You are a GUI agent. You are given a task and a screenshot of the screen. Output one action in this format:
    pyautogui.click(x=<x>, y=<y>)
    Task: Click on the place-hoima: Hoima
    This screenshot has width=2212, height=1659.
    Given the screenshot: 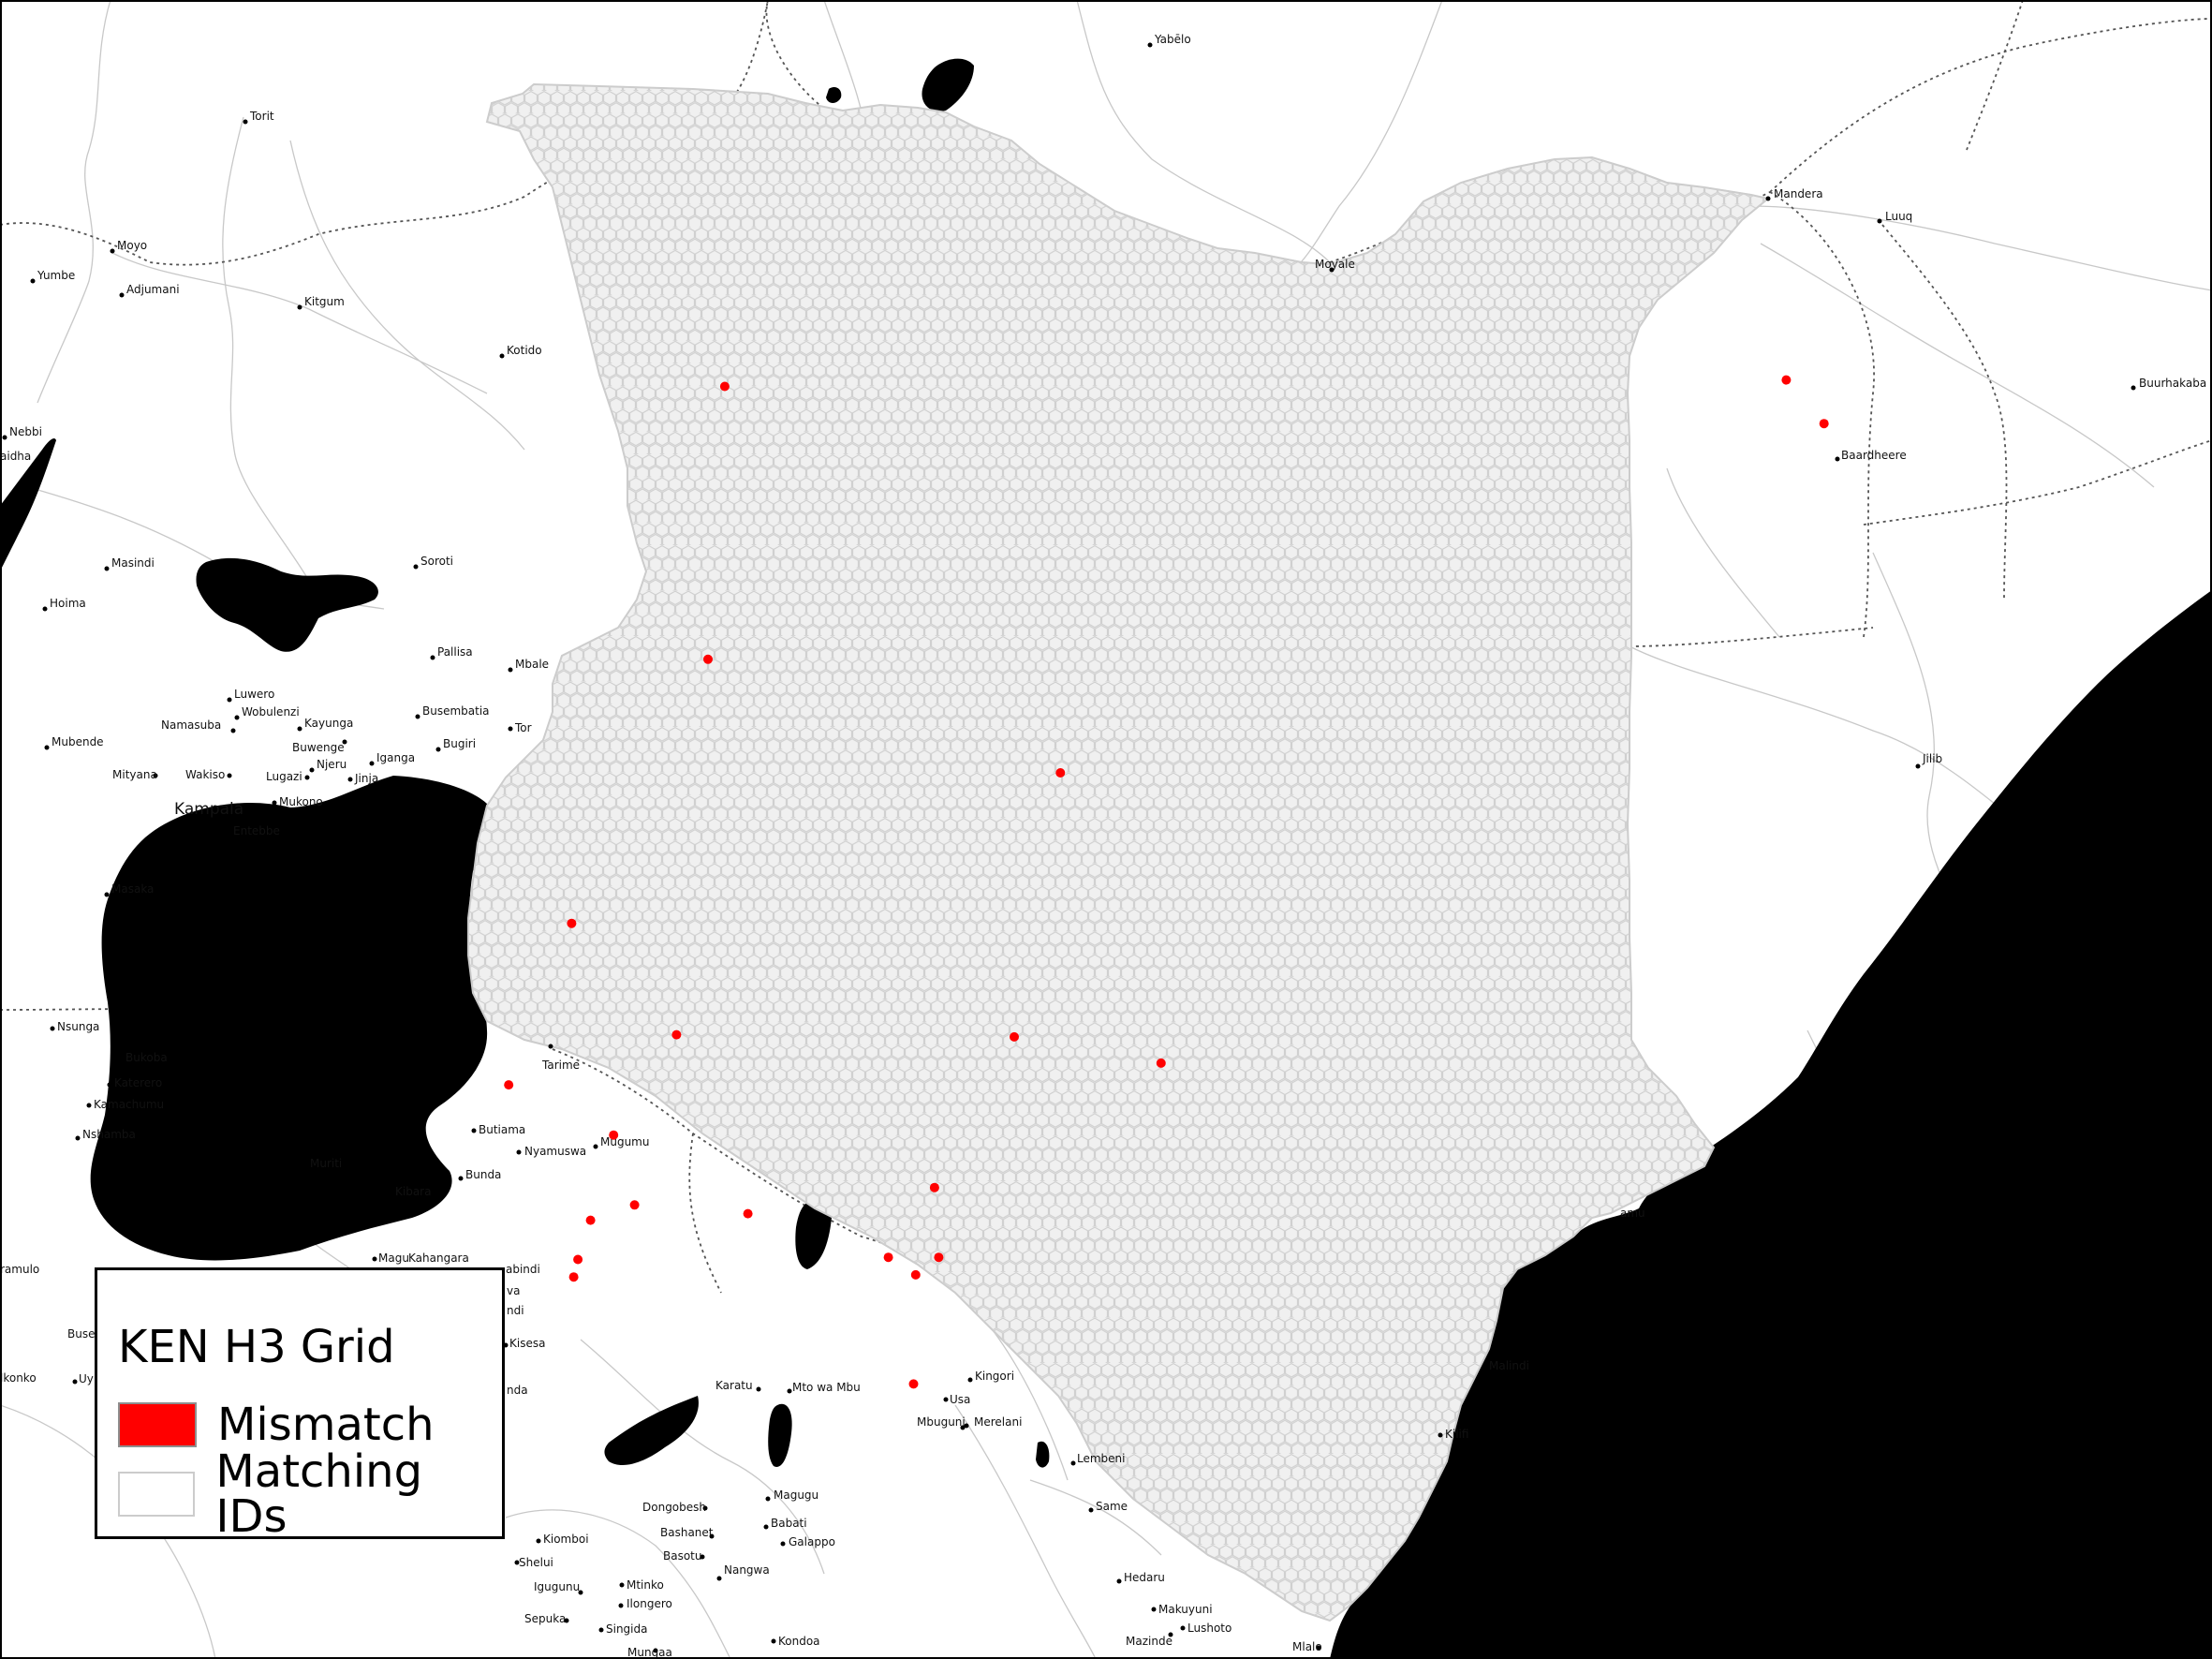 What is the action you would take?
    pyautogui.click(x=64, y=604)
    